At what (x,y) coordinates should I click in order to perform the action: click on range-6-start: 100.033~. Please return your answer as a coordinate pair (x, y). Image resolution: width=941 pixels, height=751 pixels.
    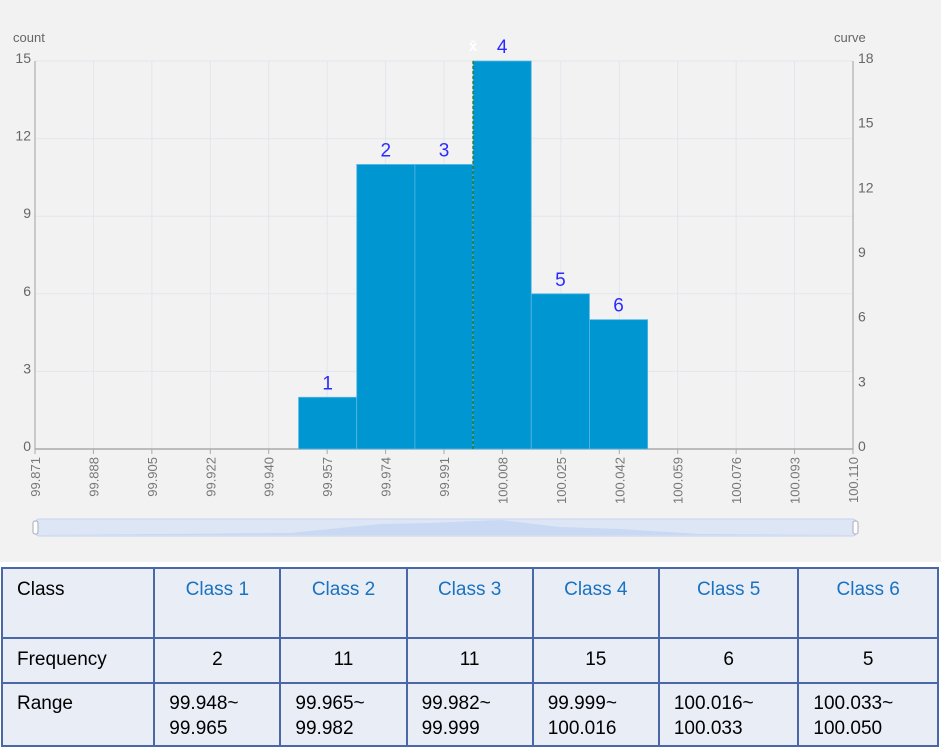
    Looking at the image, I should click on (853, 703).